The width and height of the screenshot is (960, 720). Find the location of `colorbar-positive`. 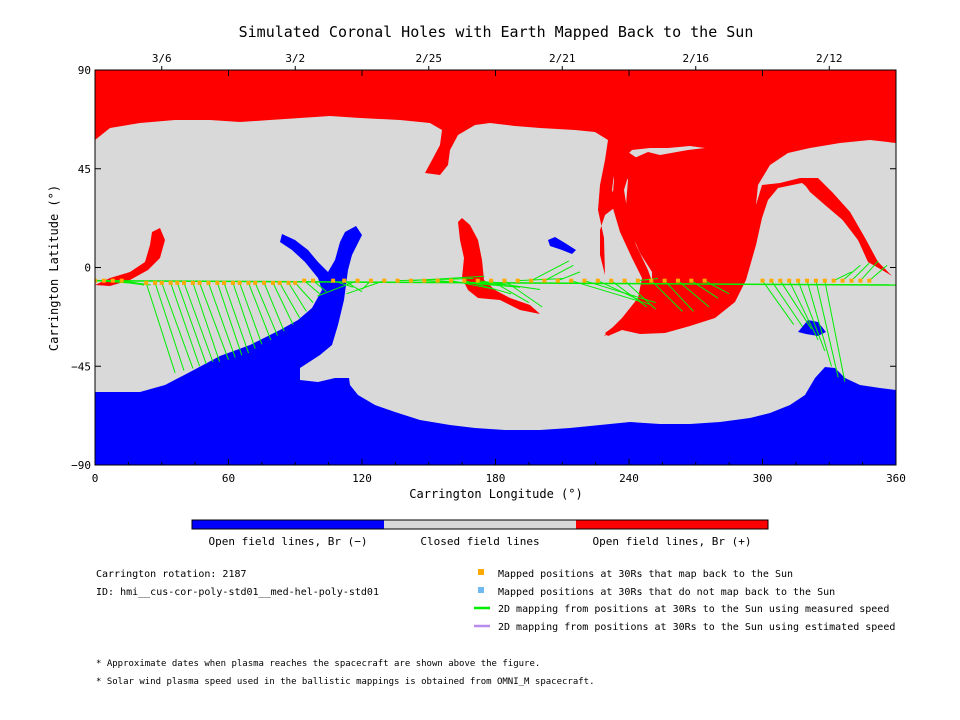

colorbar-positive is located at coordinates (672, 524).